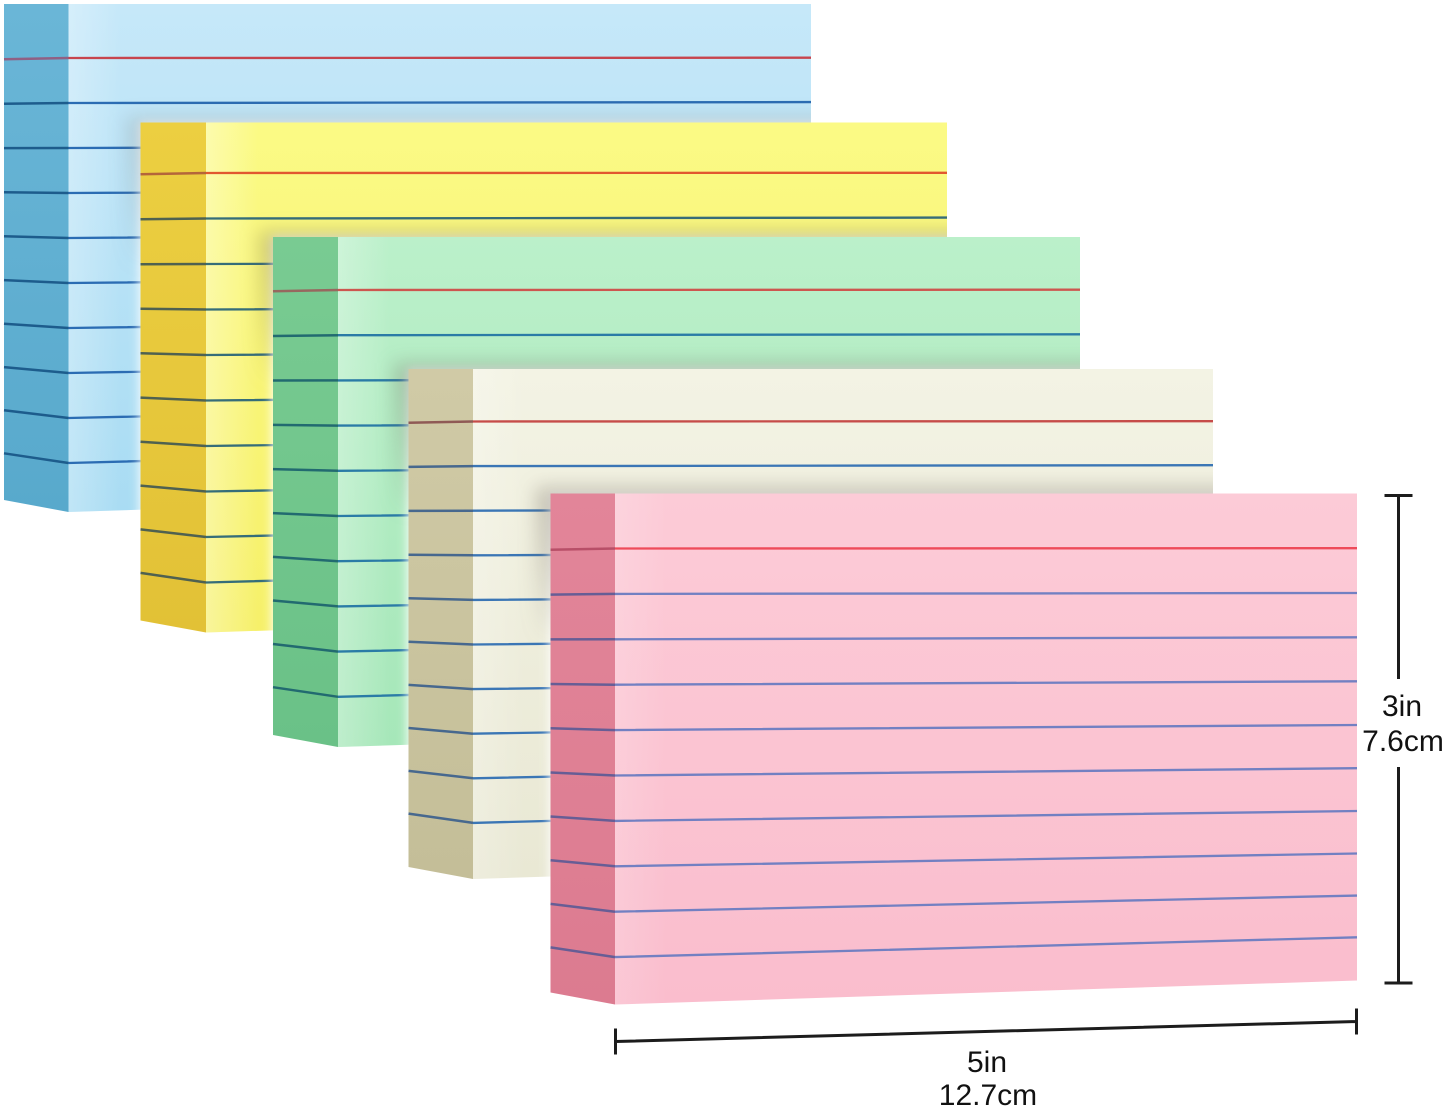 The height and width of the screenshot is (1114, 1445). Describe the element at coordinates (987, 1062) in the screenshot. I see `svg-text: 5in` at that location.